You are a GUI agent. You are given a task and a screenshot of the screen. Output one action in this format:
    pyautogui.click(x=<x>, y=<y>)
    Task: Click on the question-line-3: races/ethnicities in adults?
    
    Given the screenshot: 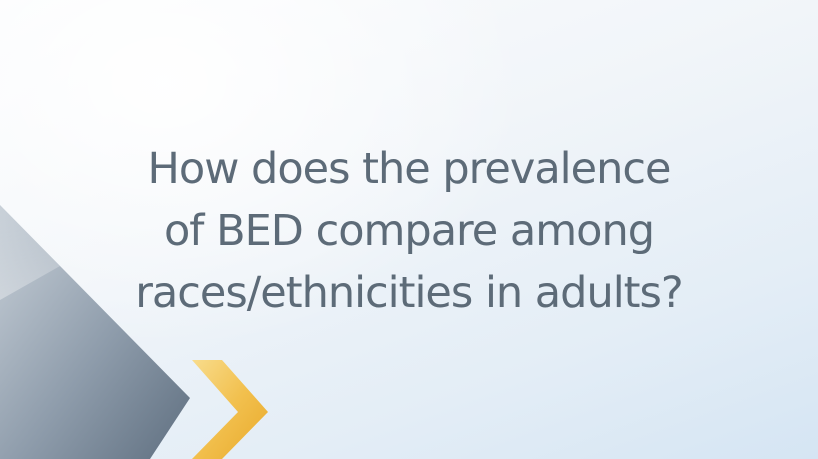 What is the action you would take?
    pyautogui.click(x=409, y=293)
    